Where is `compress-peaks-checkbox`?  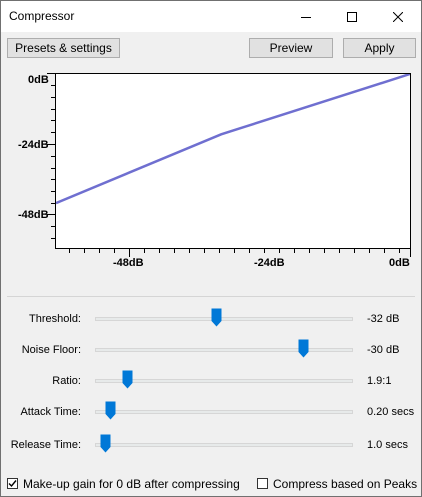
compress-peaks-checkbox is located at coordinates (262, 483).